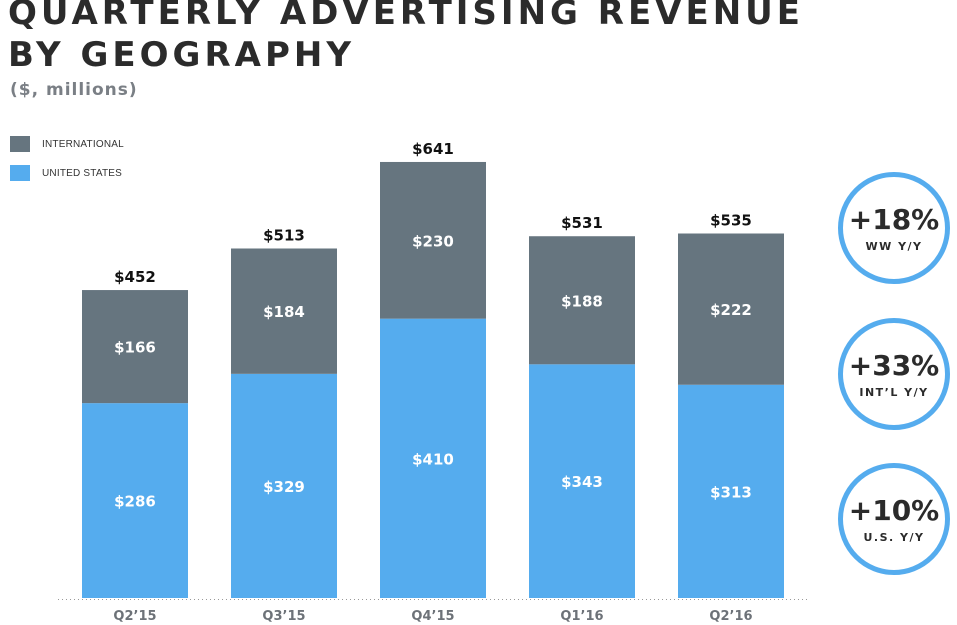 This screenshot has width=957, height=625. Describe the element at coordinates (894, 537) in the screenshot. I see `badge-label-us: U.S. Y/Y` at that location.